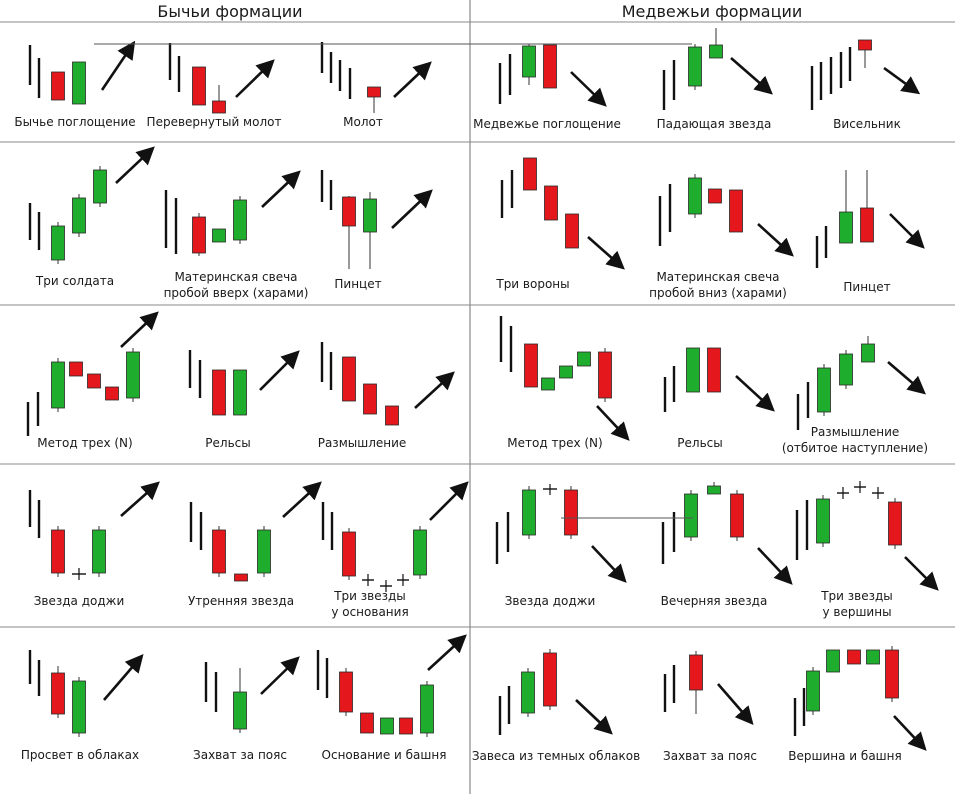 This screenshot has width=955, height=794. I want to click on pattern-bear-three-method: Метод трех (N), so click(564, 383).